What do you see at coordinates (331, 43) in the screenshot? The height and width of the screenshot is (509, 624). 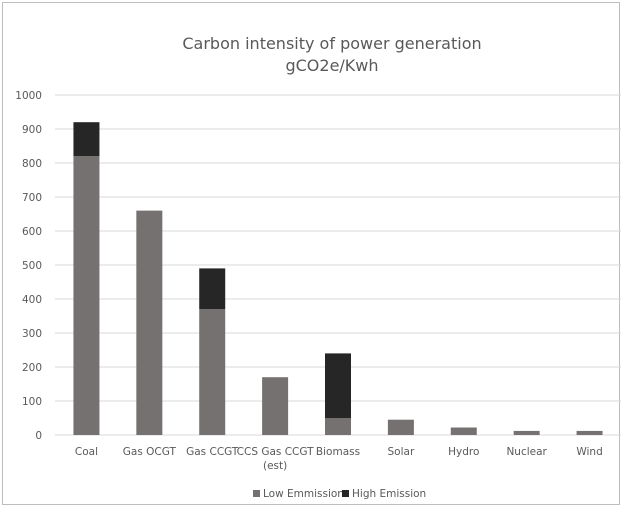 I see `chart-title: Carbon intensity of power generation` at bounding box center [331, 43].